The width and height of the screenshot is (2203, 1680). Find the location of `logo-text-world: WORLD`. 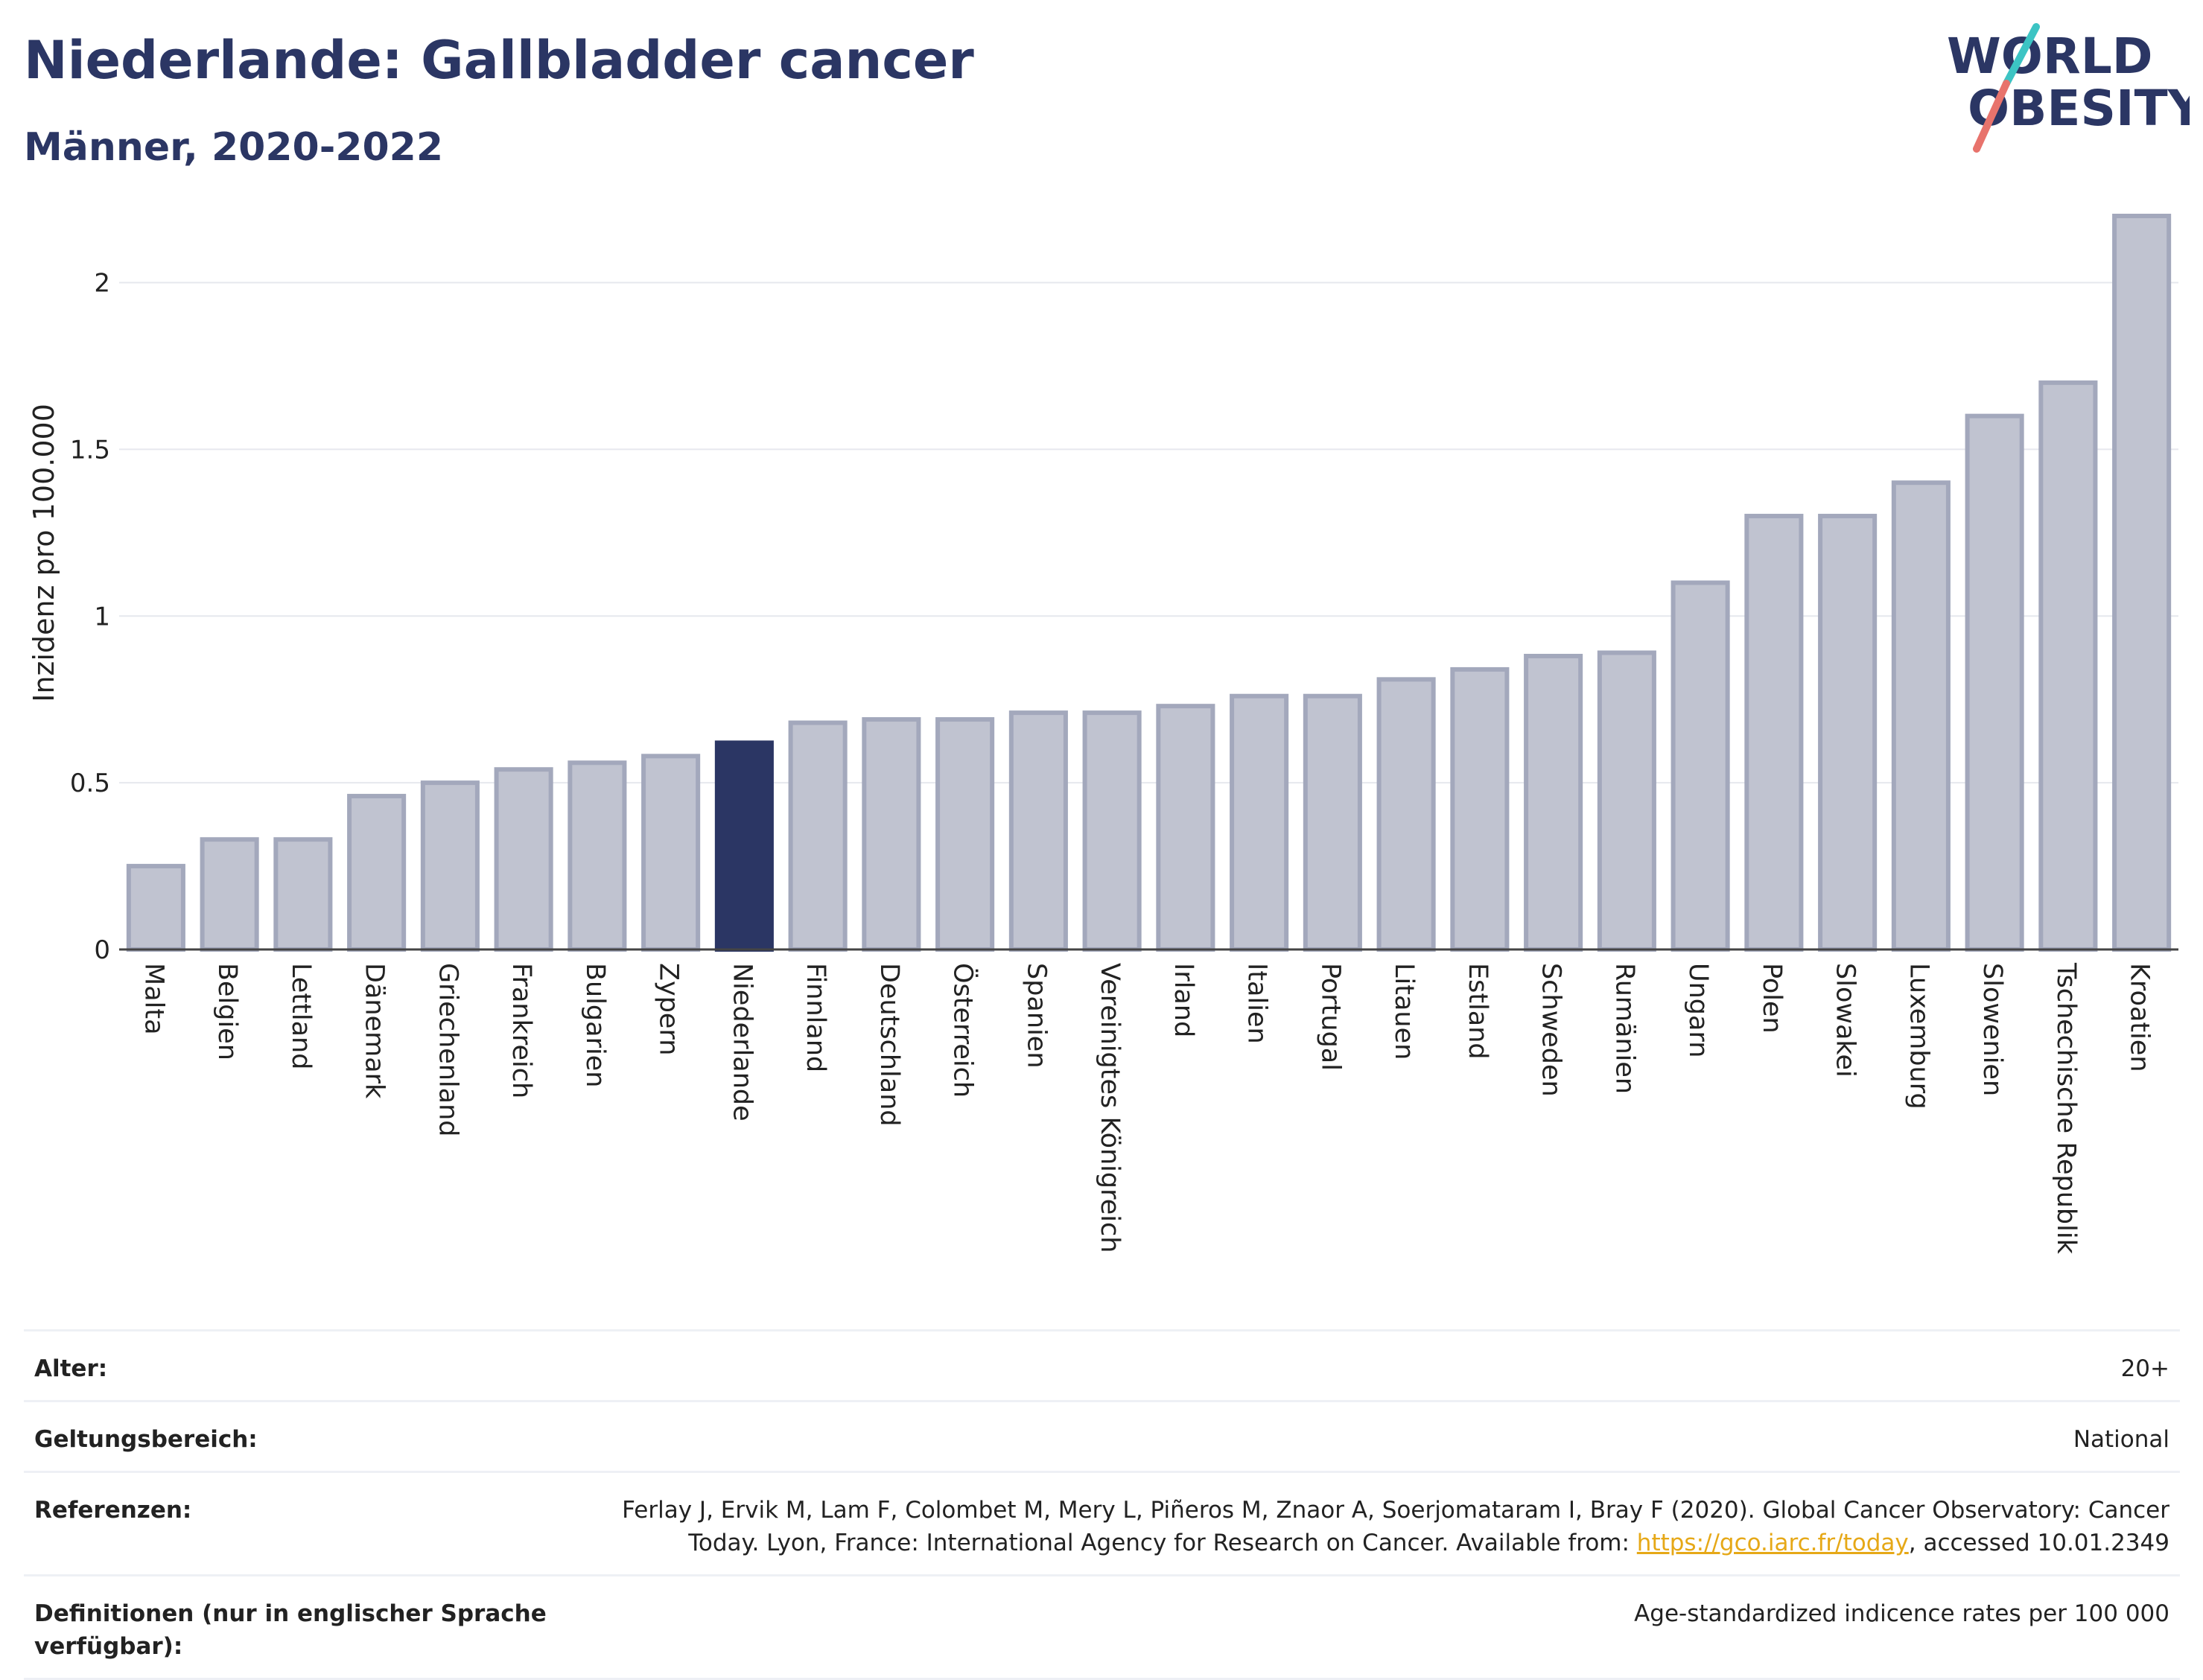

logo-text-world: WORLD is located at coordinates (2050, 56).